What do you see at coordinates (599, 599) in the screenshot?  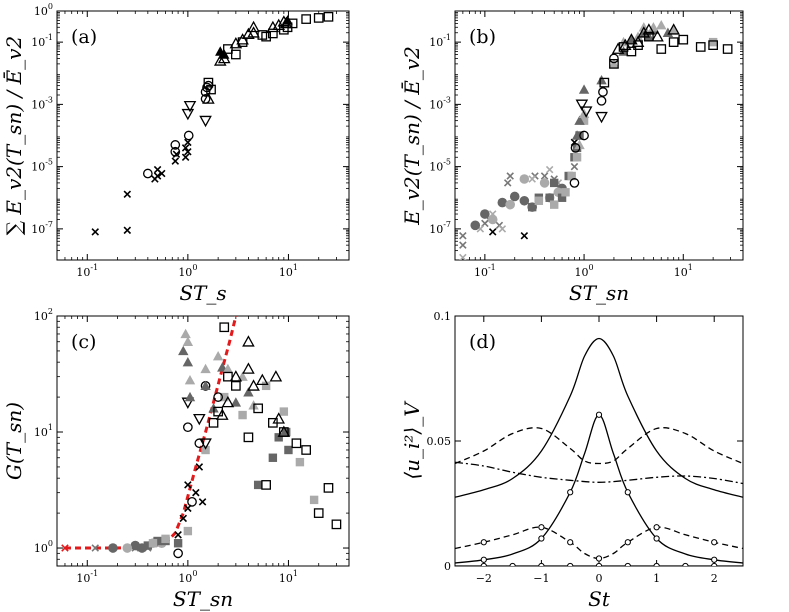 I see `x-axis-title: St` at bounding box center [599, 599].